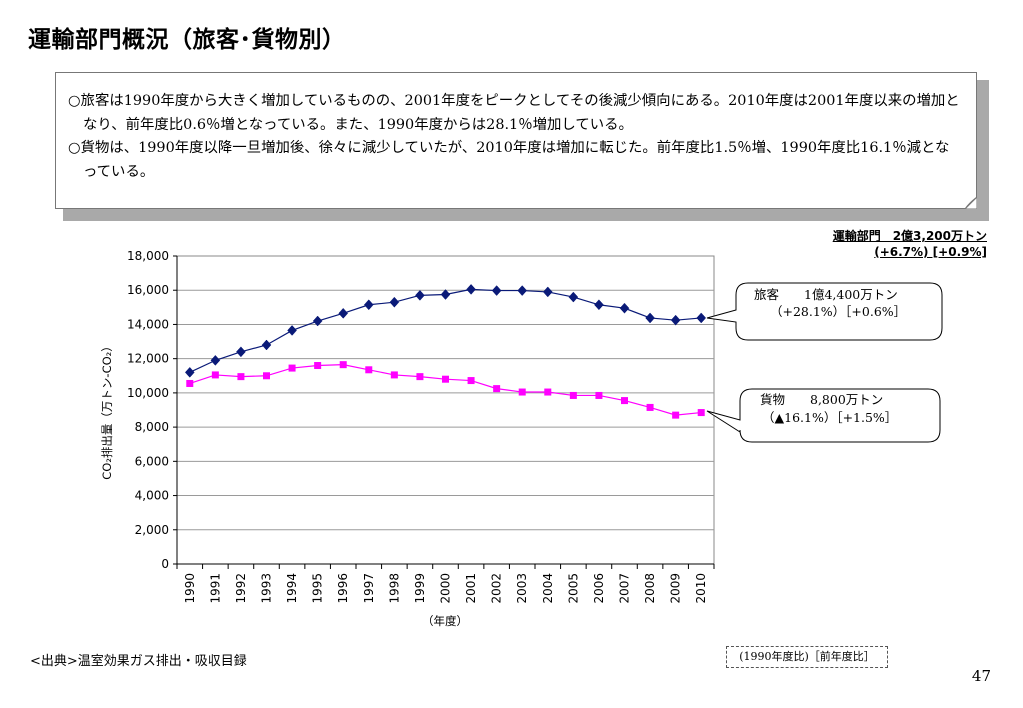 The width and height of the screenshot is (1023, 708). What do you see at coordinates (215, 588) in the screenshot?
I see `x-tick-label: 1991` at bounding box center [215, 588].